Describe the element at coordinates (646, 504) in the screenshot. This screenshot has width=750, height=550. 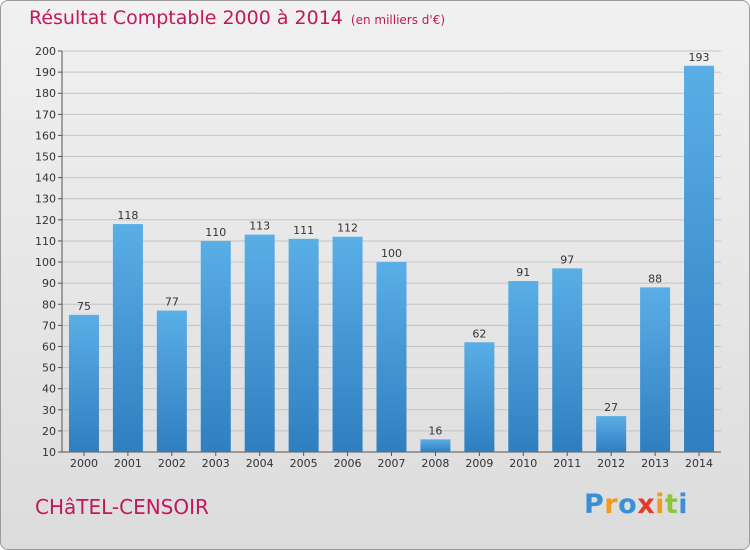
I see `logo-letter: x` at that location.